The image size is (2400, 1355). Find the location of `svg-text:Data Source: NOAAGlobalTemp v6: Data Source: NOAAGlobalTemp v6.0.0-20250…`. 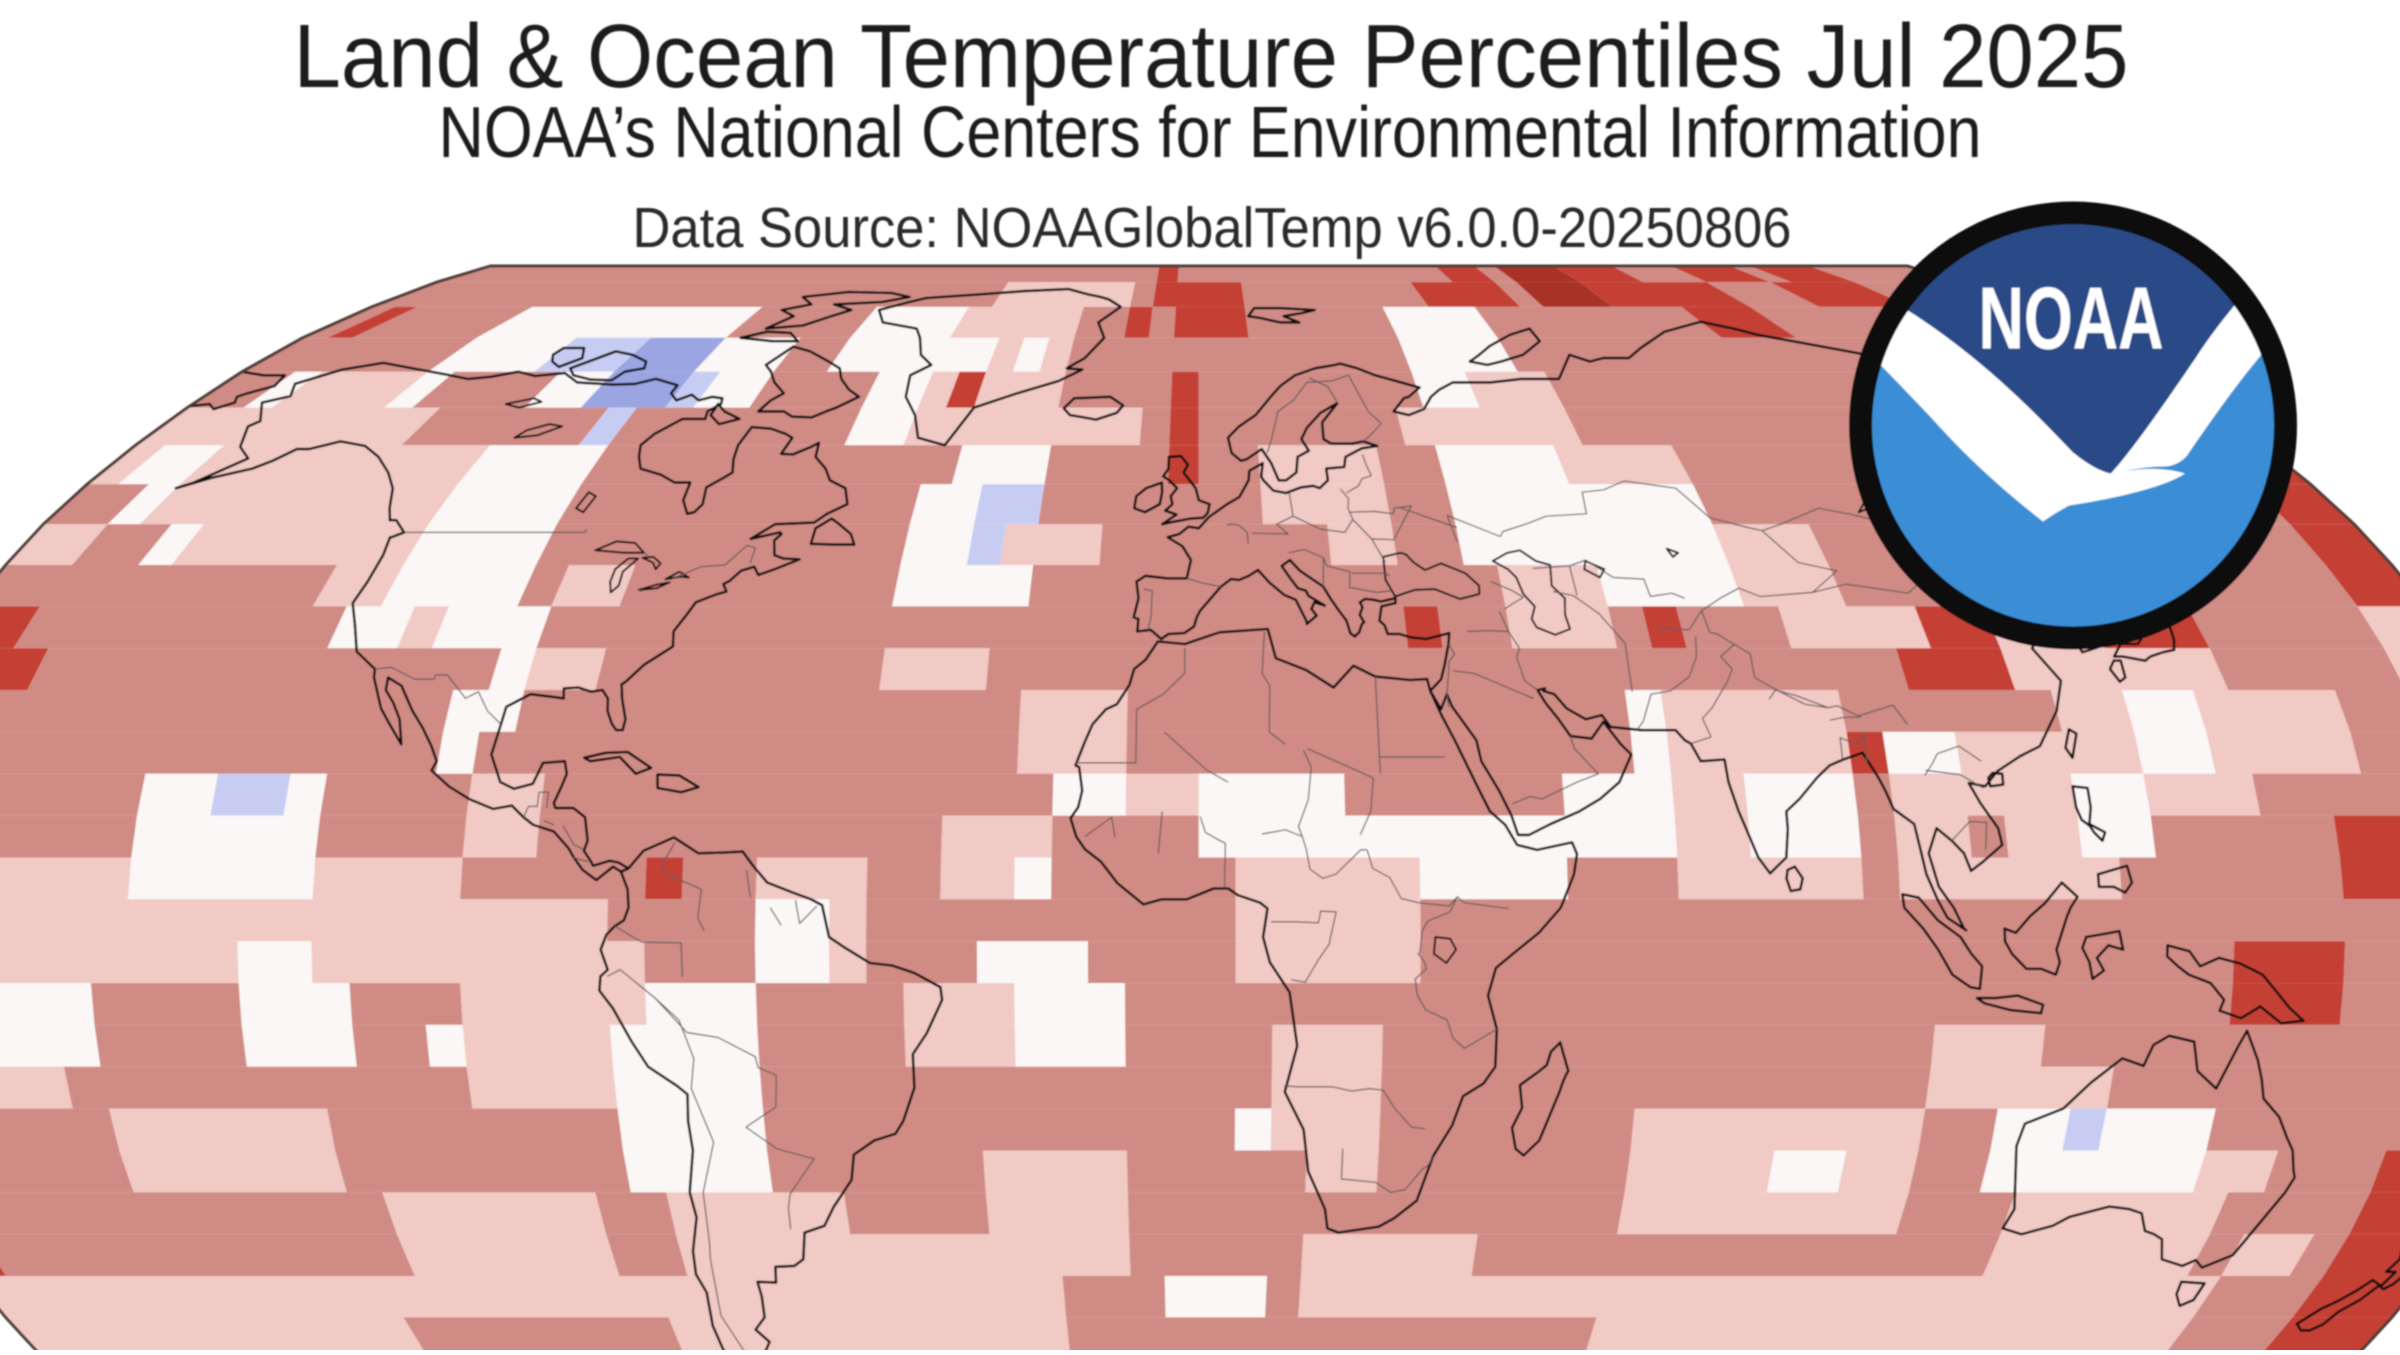

svg-text:Data Source: NOAAGlobalTemp v6: Data Source: NOAAGlobalTemp v6.0.0-20250… is located at coordinates (1212, 228).